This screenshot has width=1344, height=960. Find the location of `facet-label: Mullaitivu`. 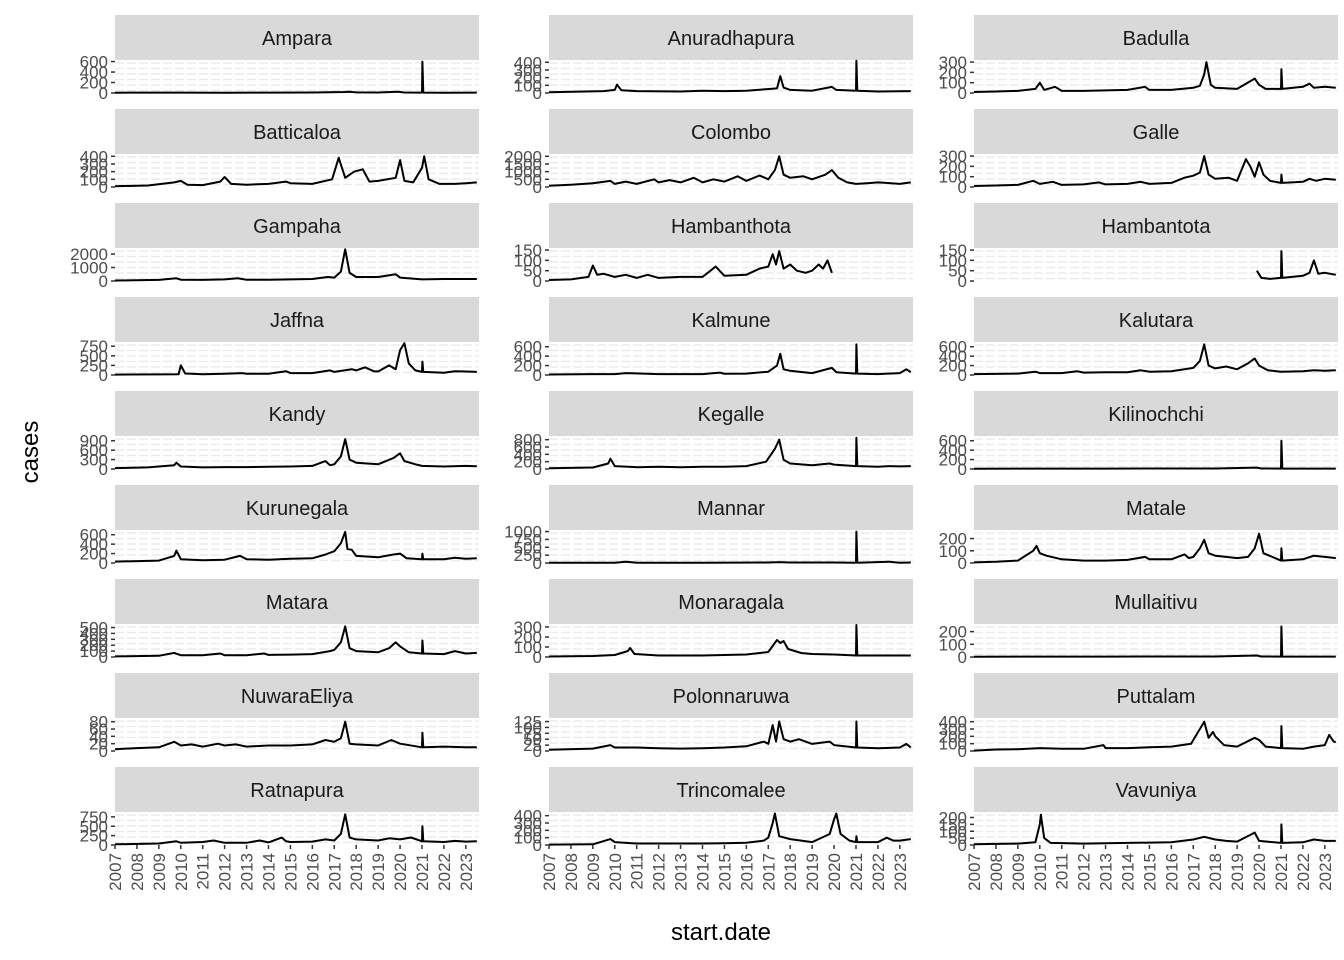

facet-label: Mullaitivu is located at coordinates (1155, 603).